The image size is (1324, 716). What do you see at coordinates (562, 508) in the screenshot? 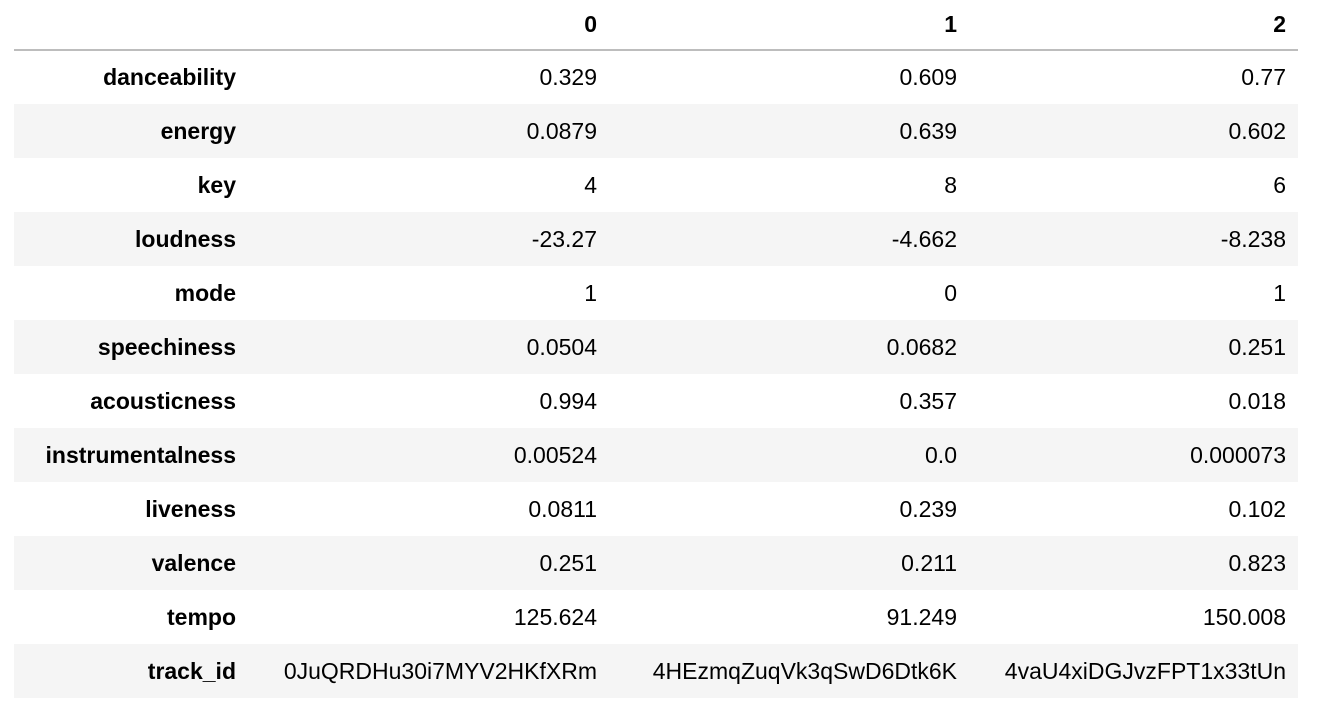
I see `table-cell: 0.0811` at bounding box center [562, 508].